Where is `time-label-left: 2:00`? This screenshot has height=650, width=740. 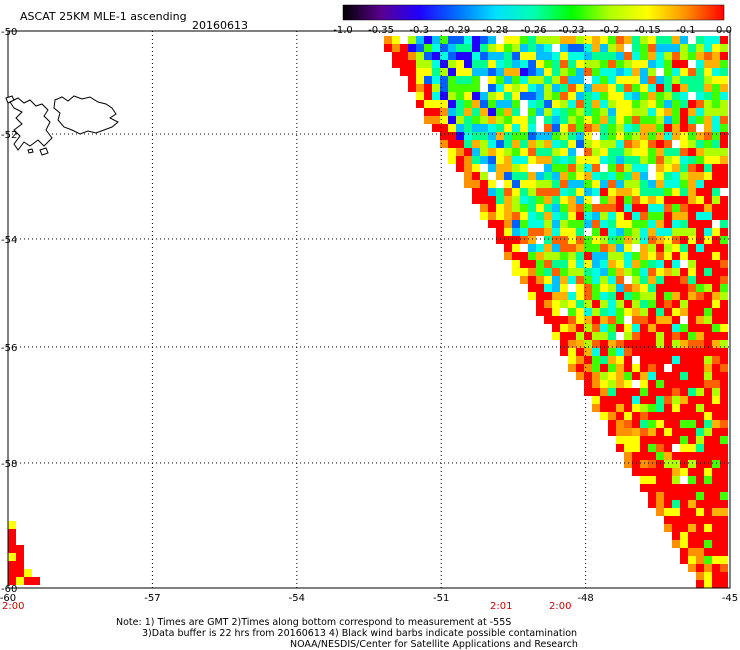
time-label-left: 2:00 is located at coordinates (13, 606).